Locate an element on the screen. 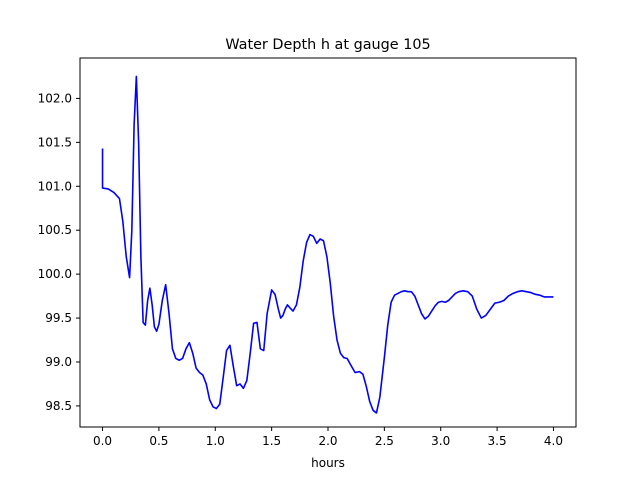 This screenshot has height=480, width=640. y-tick-label: 101.0 is located at coordinates (55, 186).